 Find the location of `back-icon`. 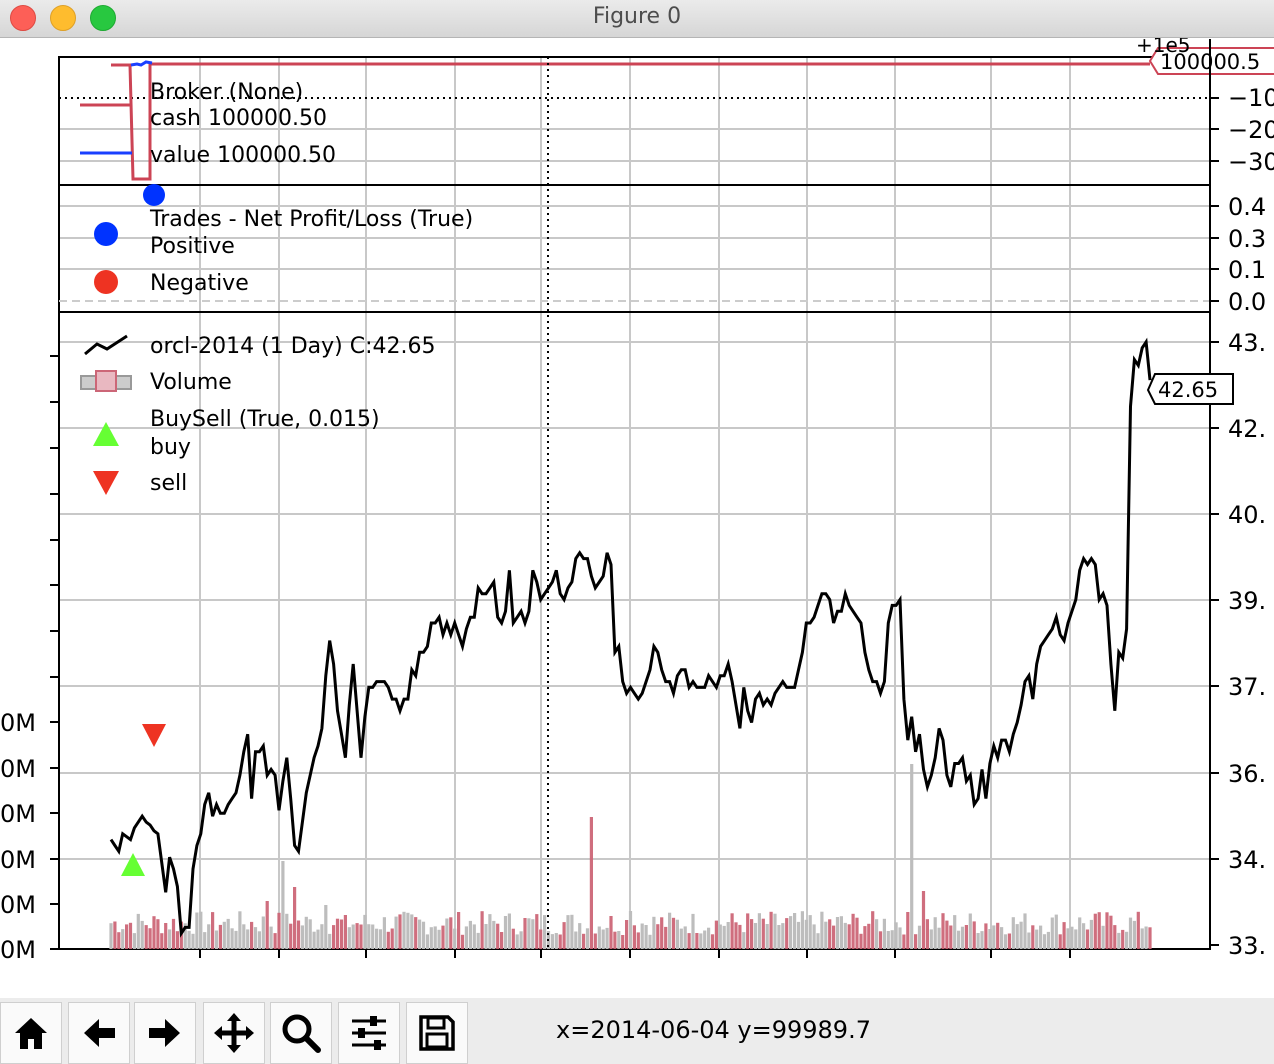

back-icon is located at coordinates (99, 1033).